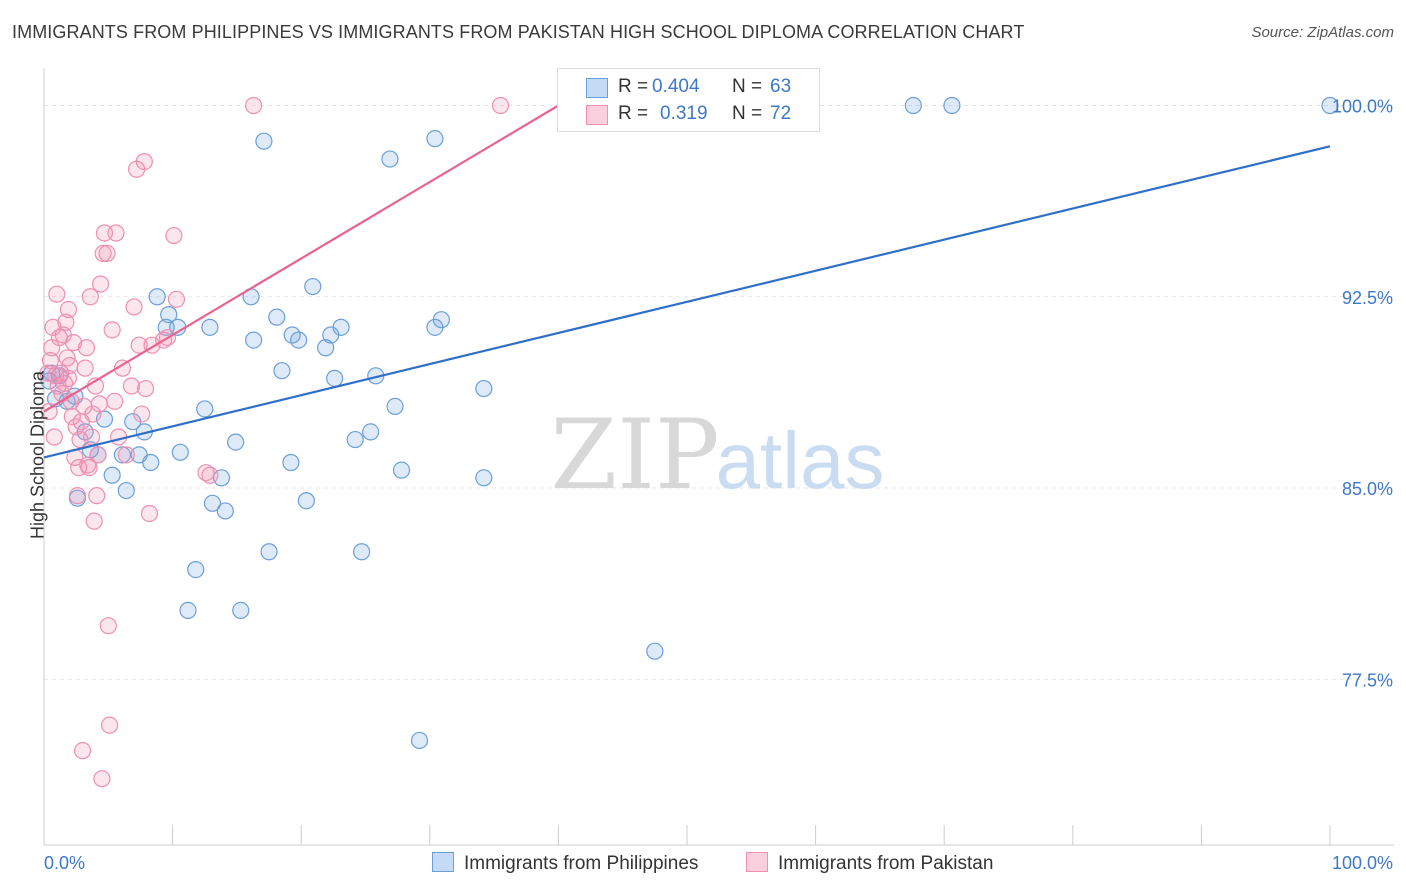  Describe the element at coordinates (597, 115) in the screenshot. I see `legend-swatch-pink` at that location.